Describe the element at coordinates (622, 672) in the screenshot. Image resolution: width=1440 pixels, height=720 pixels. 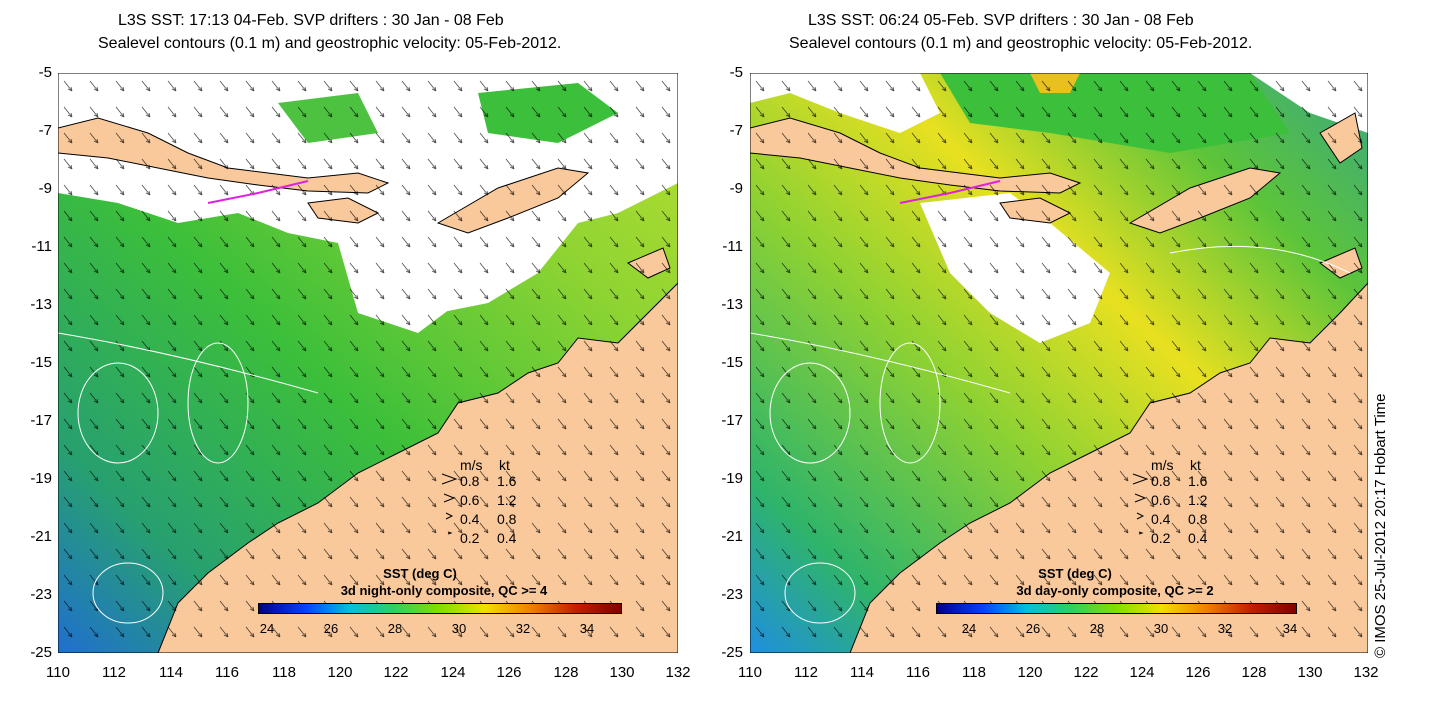
I see `left-xtick: 130` at that location.